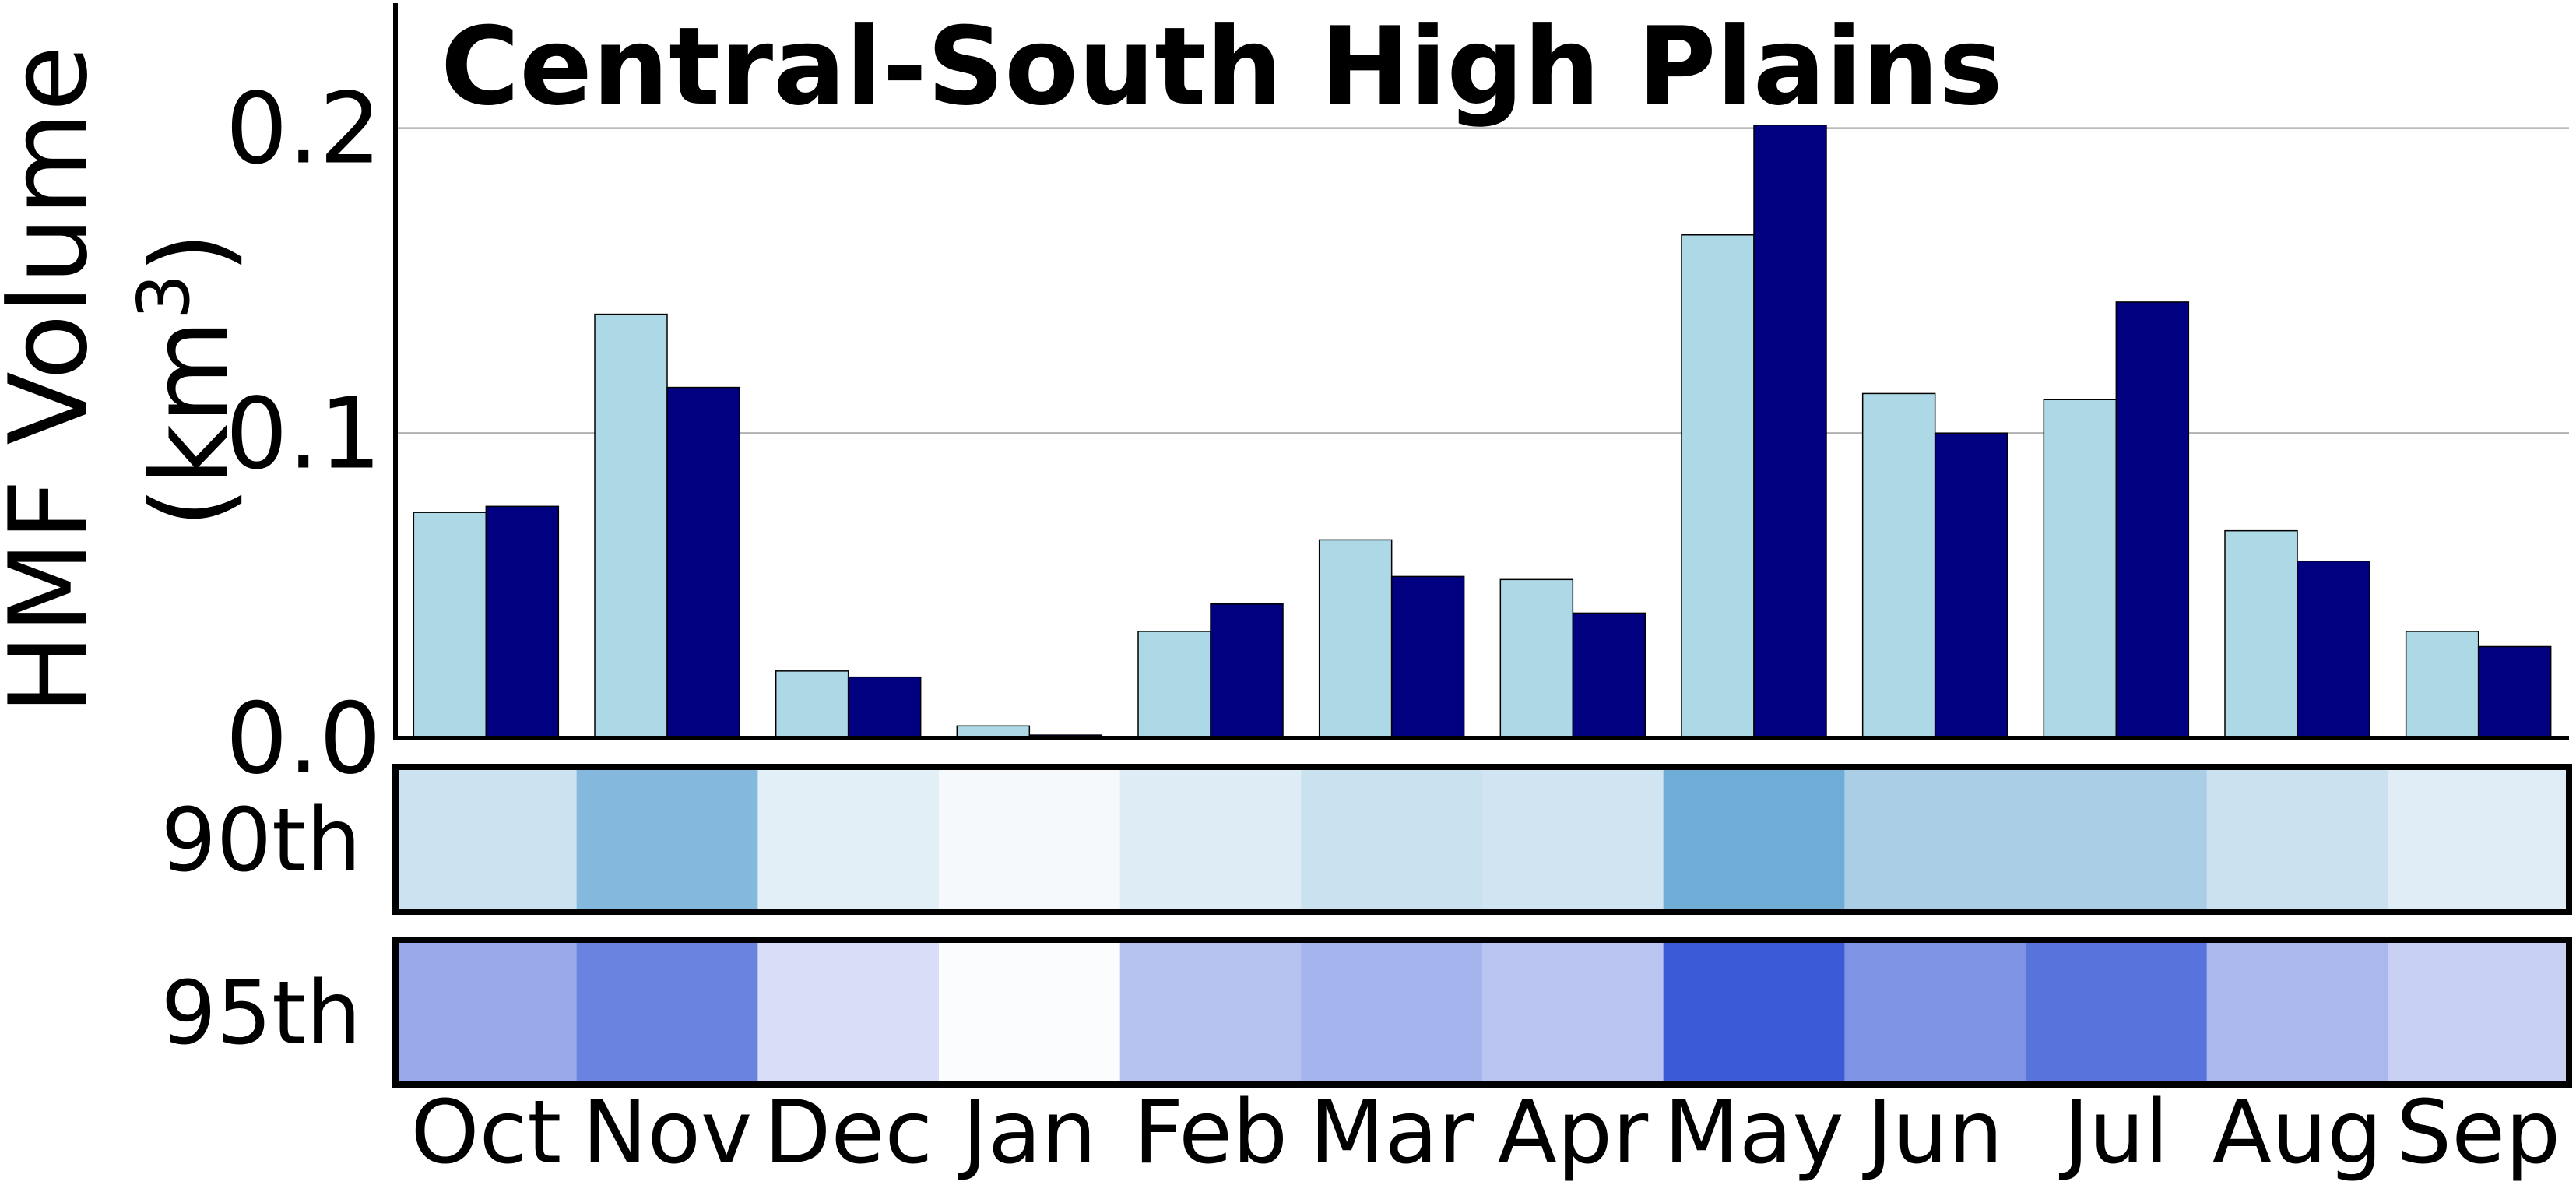  What do you see at coordinates (1027, 1132) in the screenshot?
I see `x-tick-label-jan: Jan` at bounding box center [1027, 1132].